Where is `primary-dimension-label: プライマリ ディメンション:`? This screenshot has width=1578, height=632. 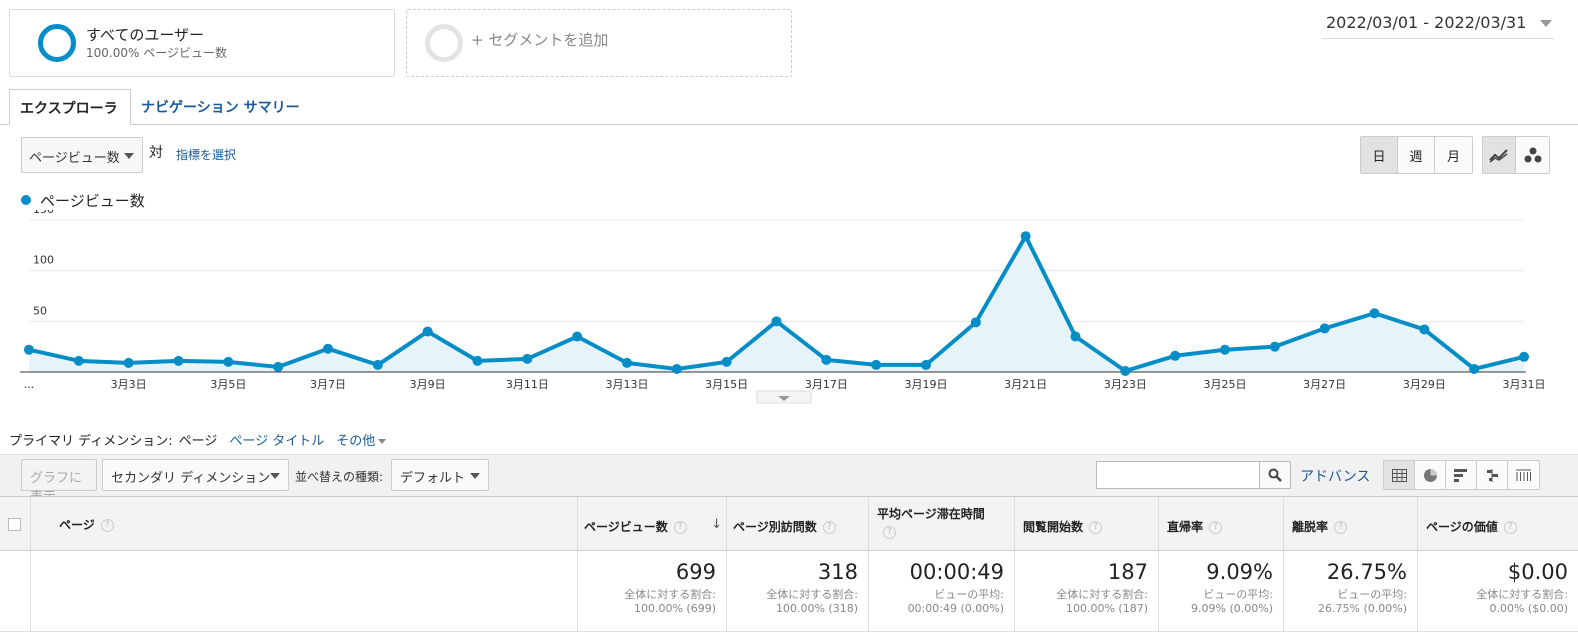 primary-dimension-label: プライマリ ディメンション: is located at coordinates (91, 441).